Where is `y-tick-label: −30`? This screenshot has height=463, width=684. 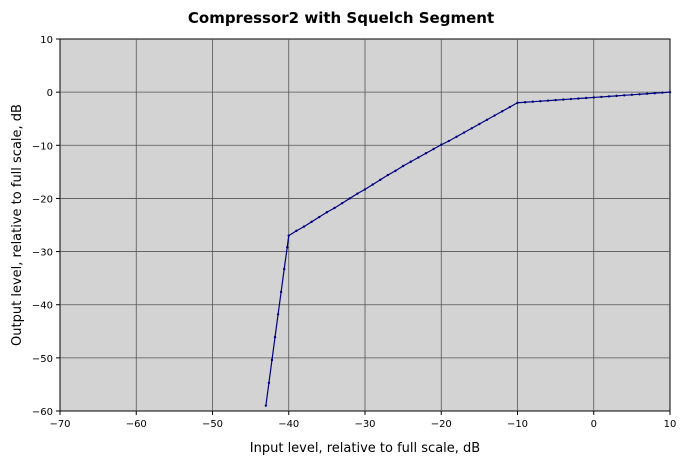 y-tick-label: −30 is located at coordinates (42, 253).